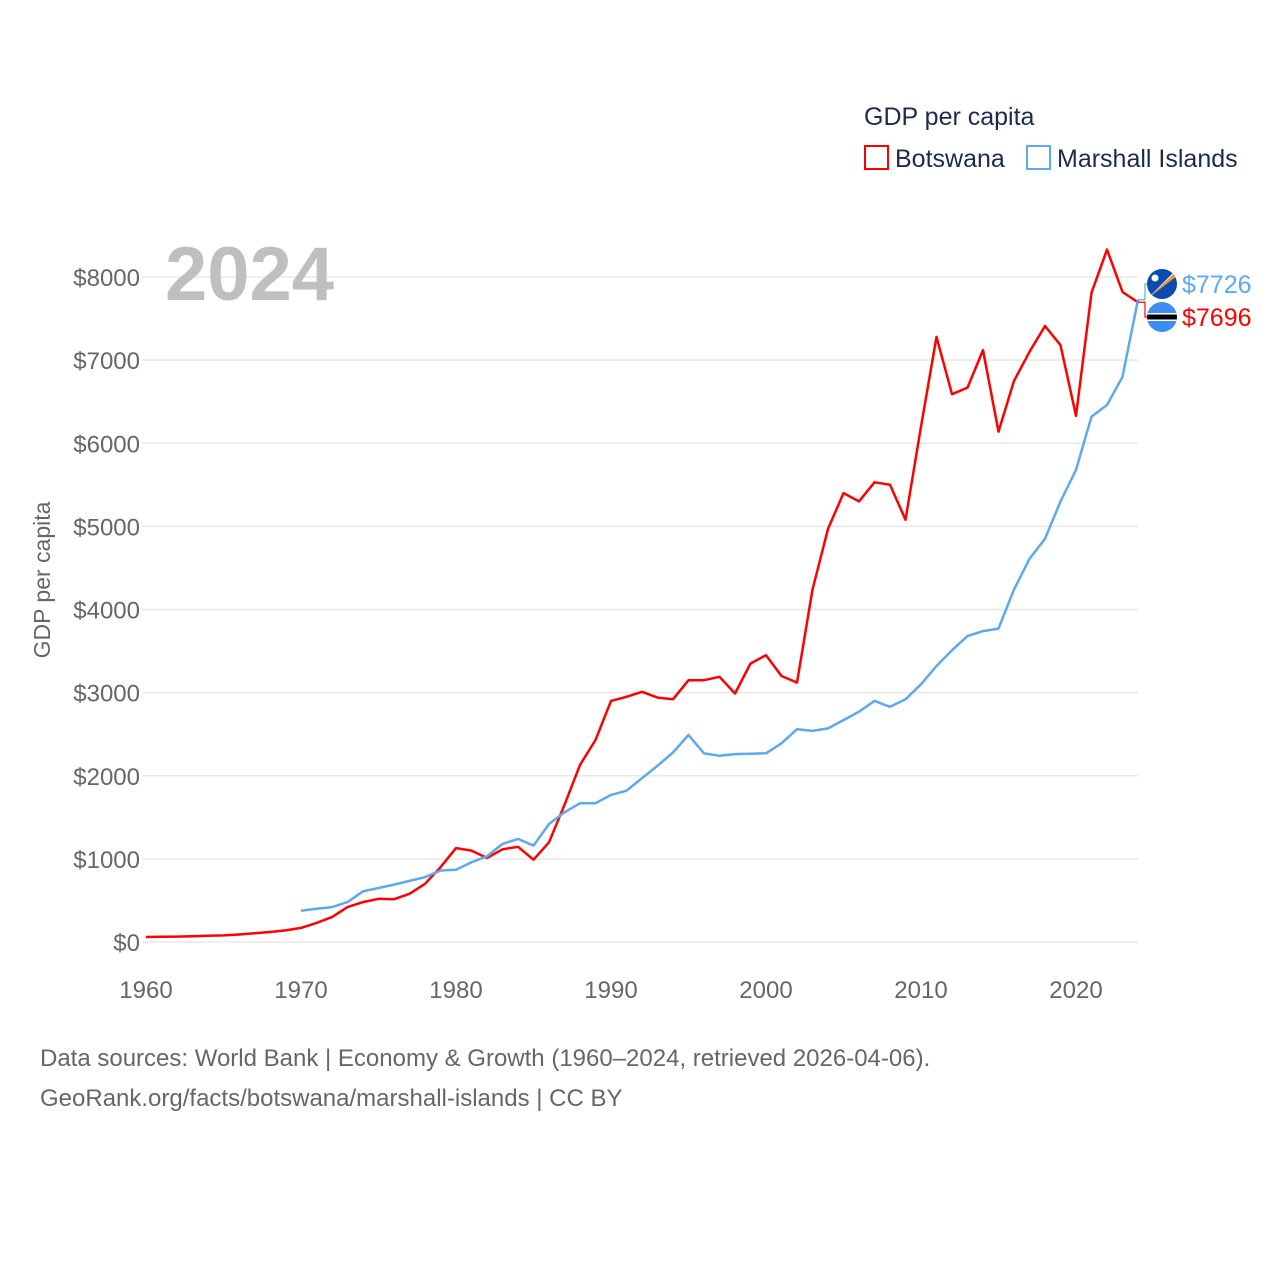 This screenshot has width=1280, height=1280. I want to click on x-tick-label: 2020, so click(1075, 990).